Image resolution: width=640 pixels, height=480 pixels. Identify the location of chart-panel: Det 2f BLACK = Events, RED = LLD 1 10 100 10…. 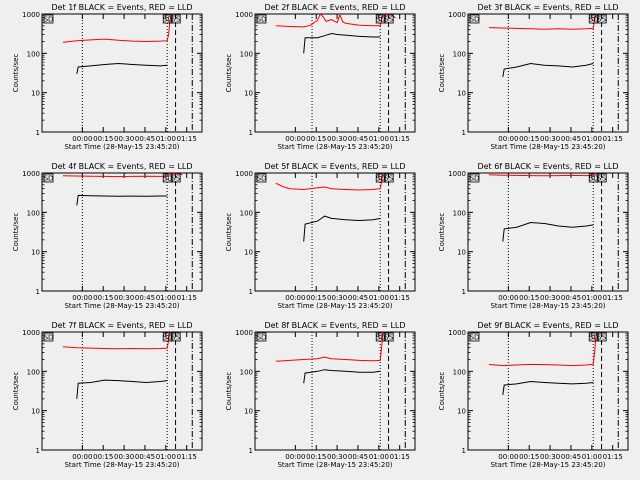
(320, 77).